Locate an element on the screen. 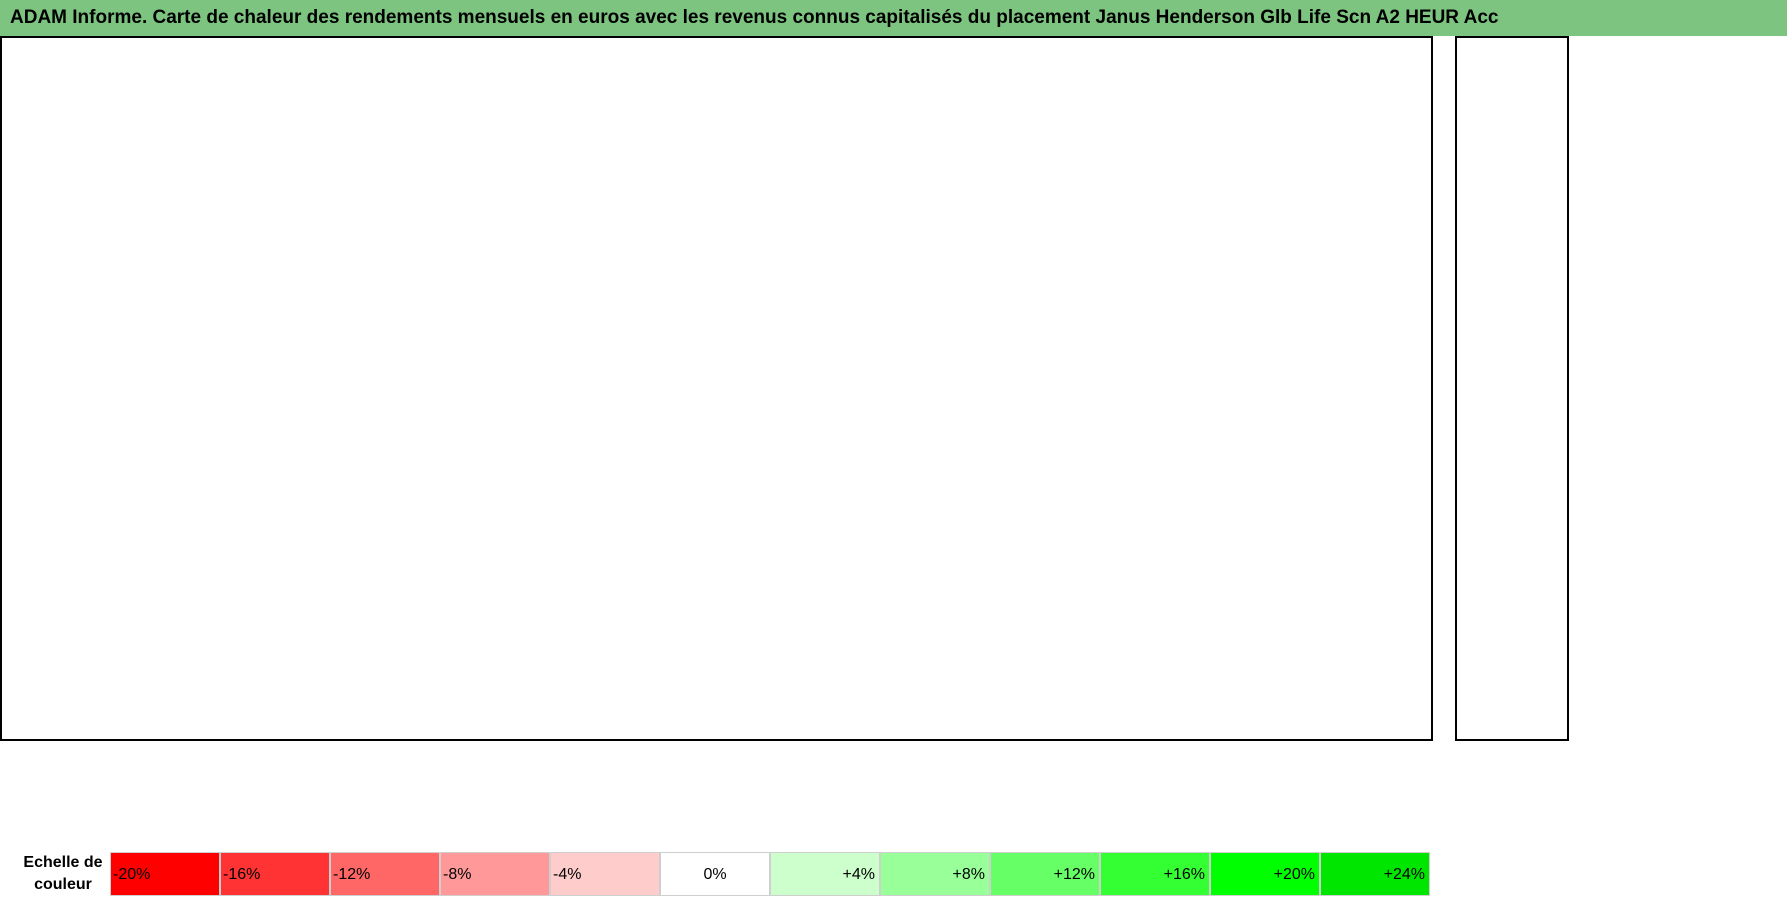 This screenshot has width=1787, height=912. heatmap-cell: +2,7 is located at coordinates (165, 483).